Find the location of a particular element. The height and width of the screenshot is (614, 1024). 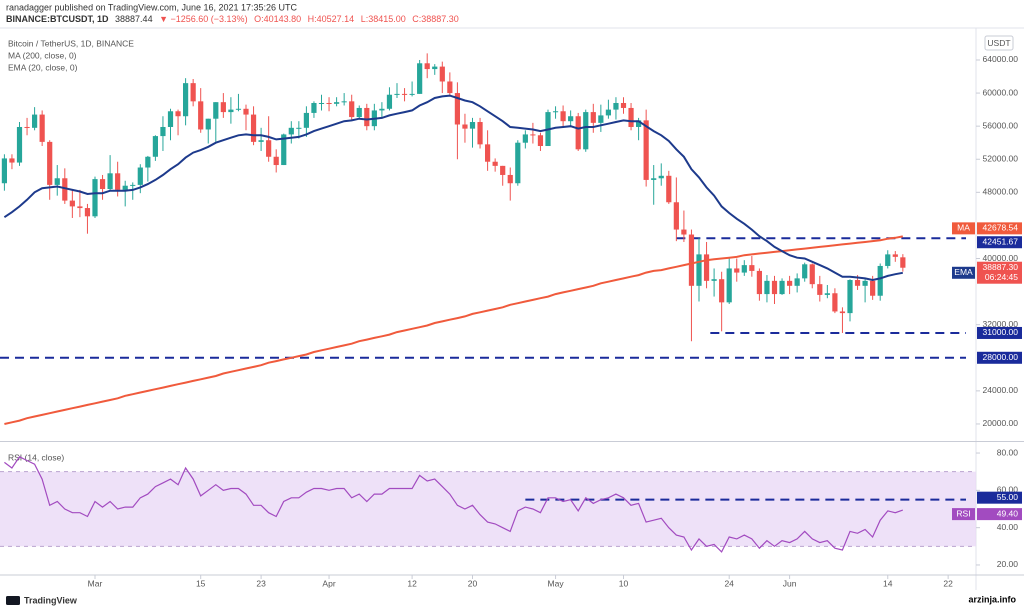

x-tick-label: Jun is located at coordinates (790, 583).